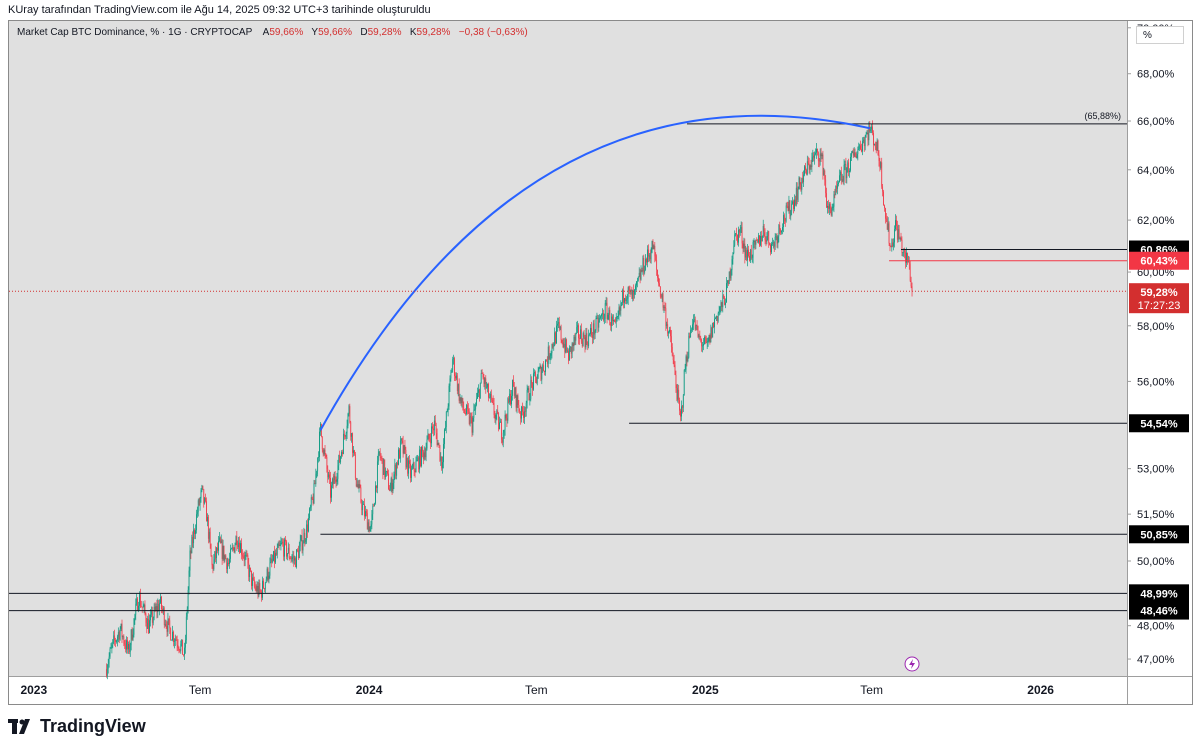 This screenshot has height=751, width=1200. I want to click on time-axis-background, so click(600, 690).